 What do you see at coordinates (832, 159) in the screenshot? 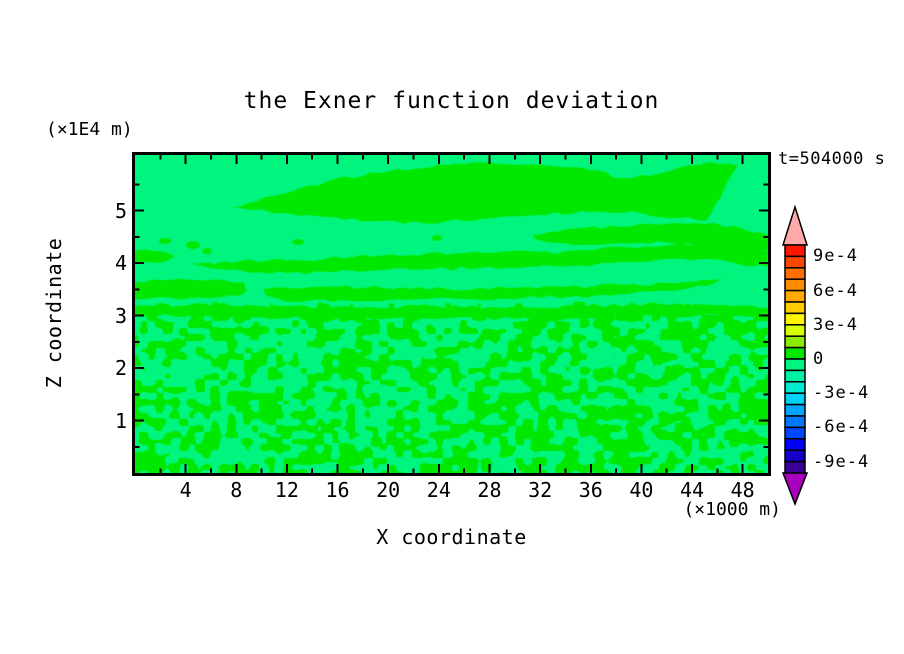
I see `time-label: t=504000 s` at bounding box center [832, 159].